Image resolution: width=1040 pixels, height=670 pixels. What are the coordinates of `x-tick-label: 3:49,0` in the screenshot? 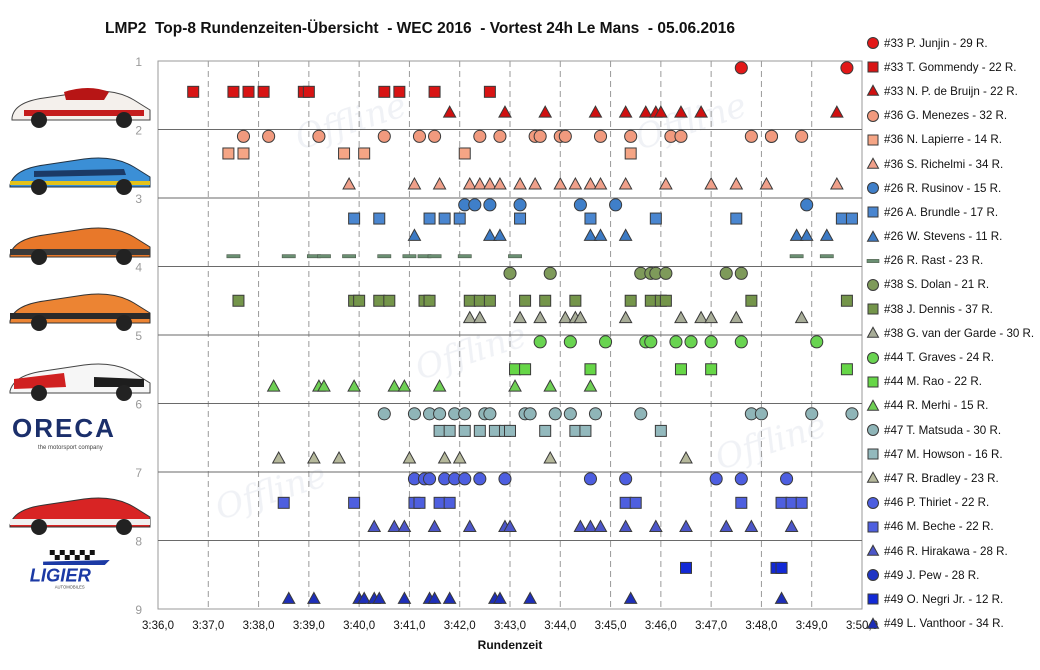 It's located at (812, 626).